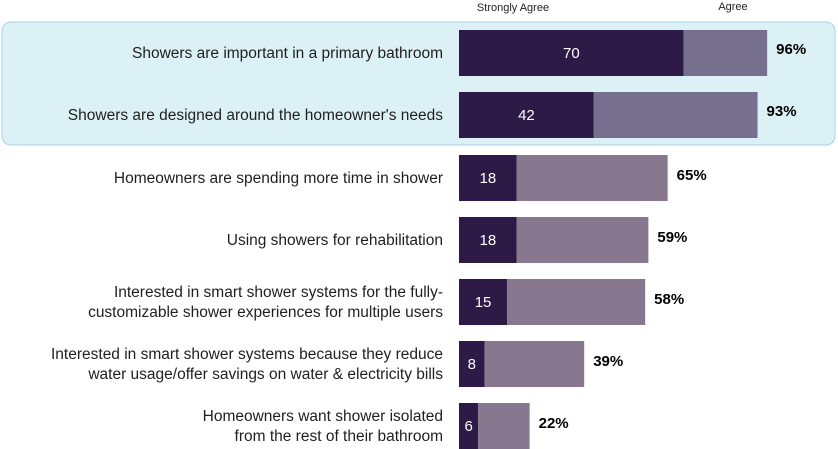  What do you see at coordinates (791, 49) in the screenshot?
I see `total-percent-label: 96%` at bounding box center [791, 49].